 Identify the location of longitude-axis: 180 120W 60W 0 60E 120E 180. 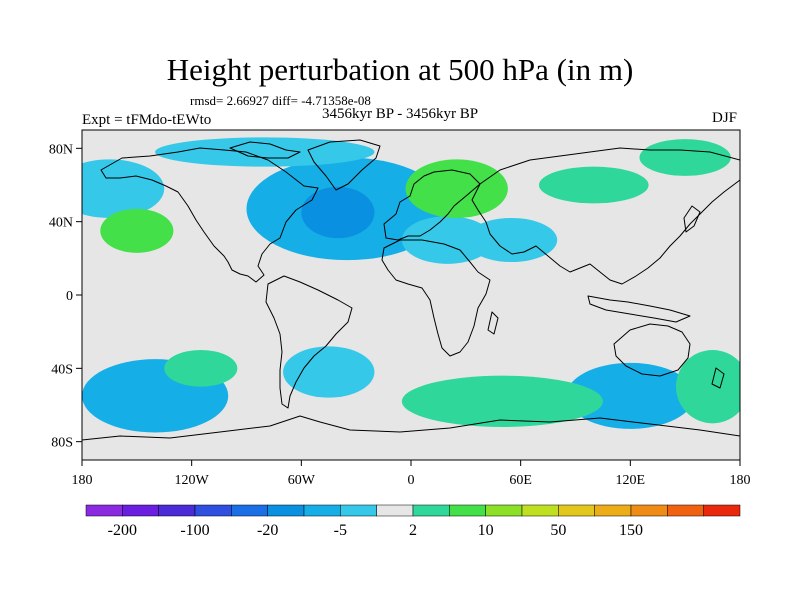
(411, 474).